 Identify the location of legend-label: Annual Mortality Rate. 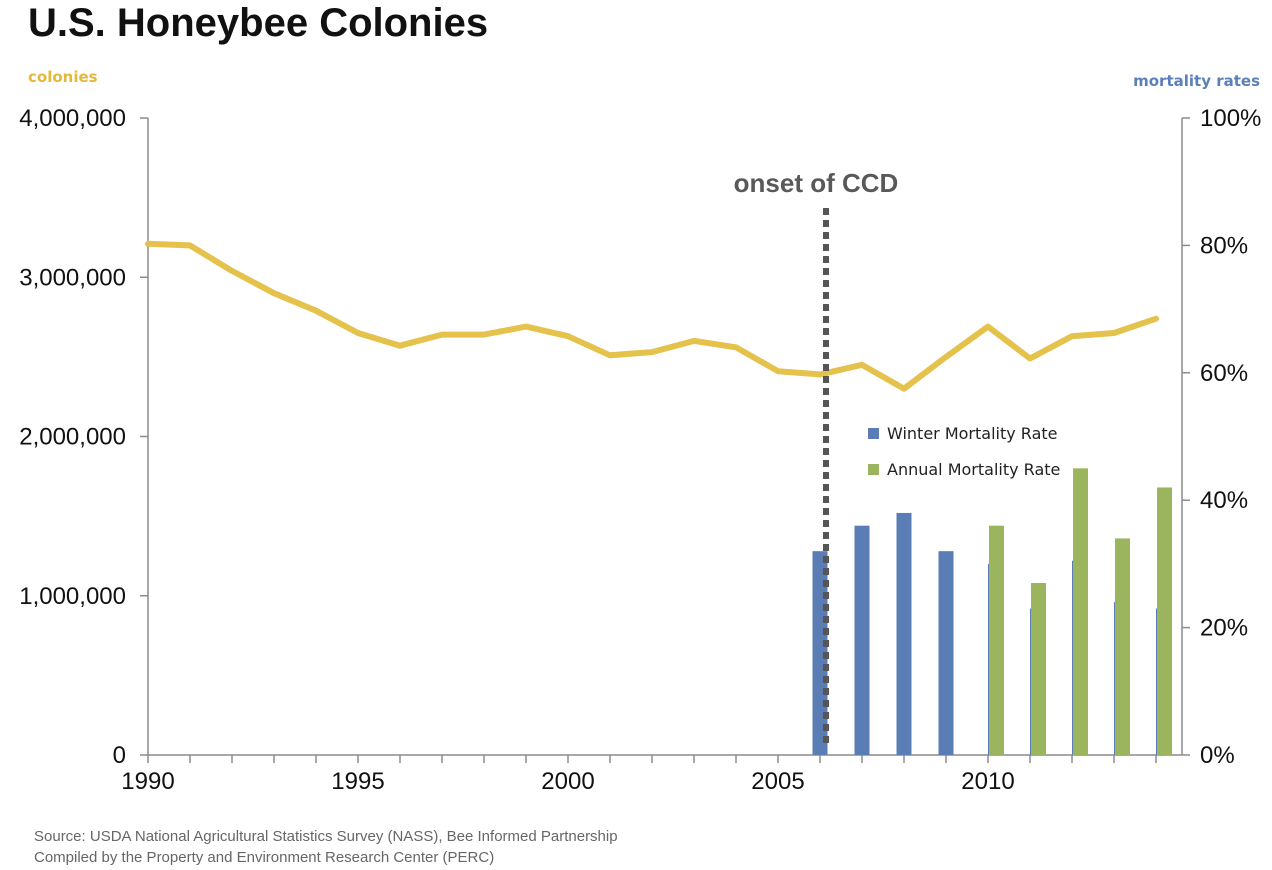
(973, 469).